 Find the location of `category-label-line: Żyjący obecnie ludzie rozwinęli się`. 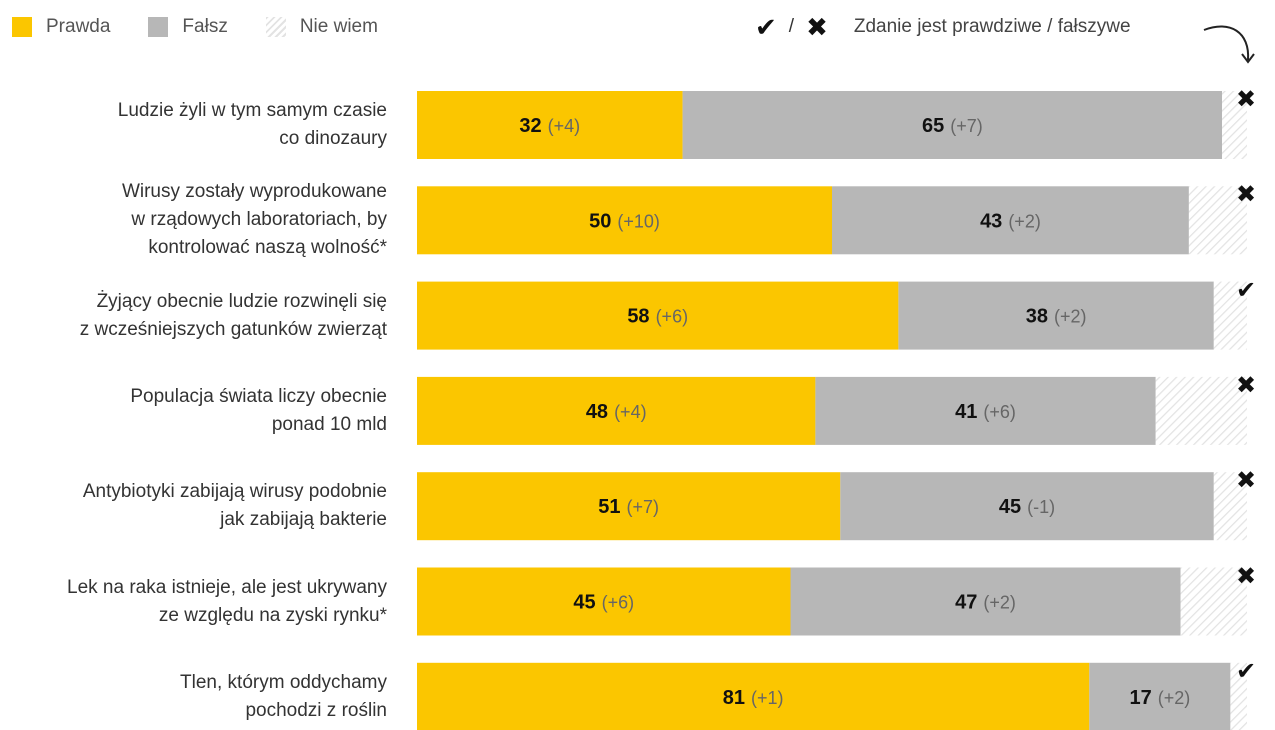

category-label-line: Żyjący obecnie ludzie rozwinęli się is located at coordinates (241, 301).